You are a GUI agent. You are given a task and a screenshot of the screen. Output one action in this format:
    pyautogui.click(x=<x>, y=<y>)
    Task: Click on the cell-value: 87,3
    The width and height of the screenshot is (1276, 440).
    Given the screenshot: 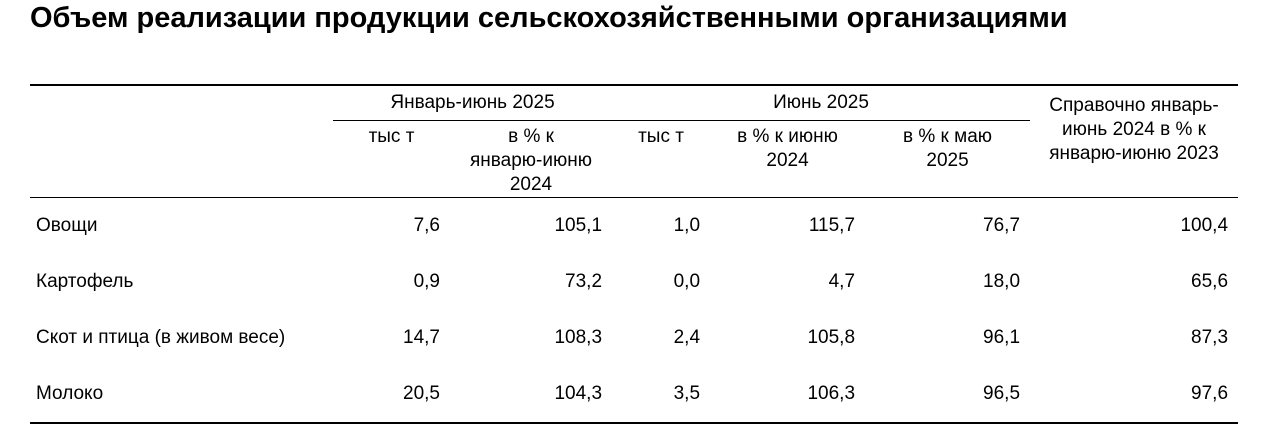 What is the action you would take?
    pyautogui.click(x=1210, y=337)
    